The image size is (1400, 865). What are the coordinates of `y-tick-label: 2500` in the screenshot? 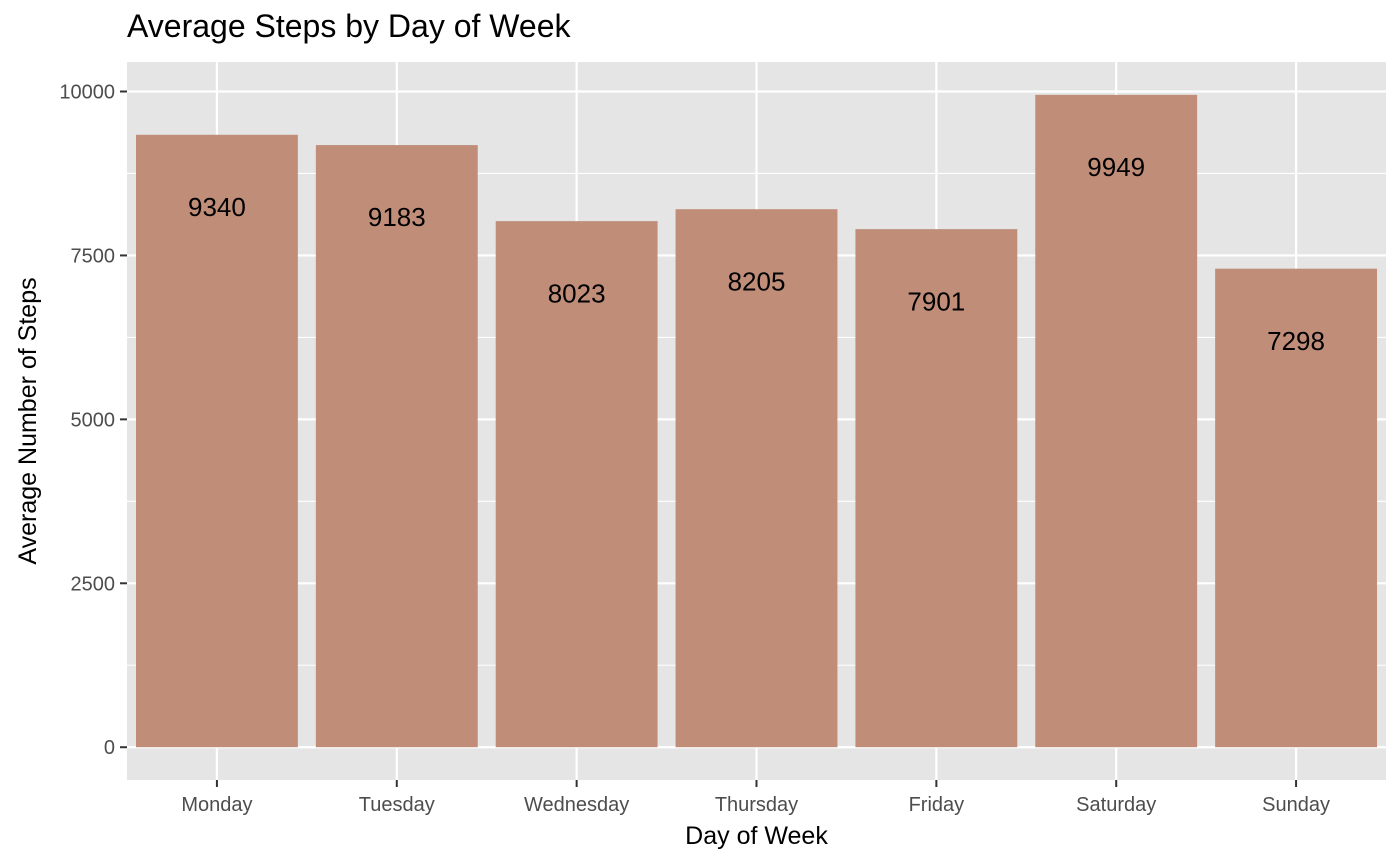 It's located at (93, 584).